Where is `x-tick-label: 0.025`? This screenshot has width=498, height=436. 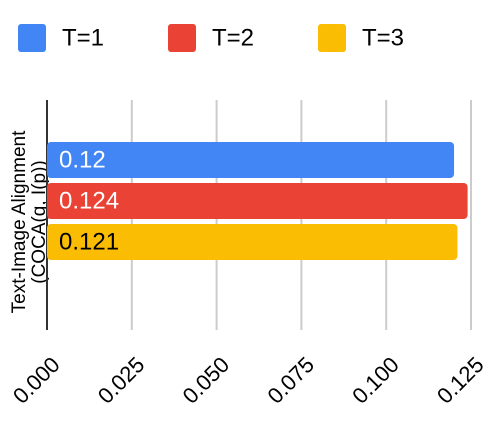 x-tick-label: 0.025 is located at coordinates (121, 380).